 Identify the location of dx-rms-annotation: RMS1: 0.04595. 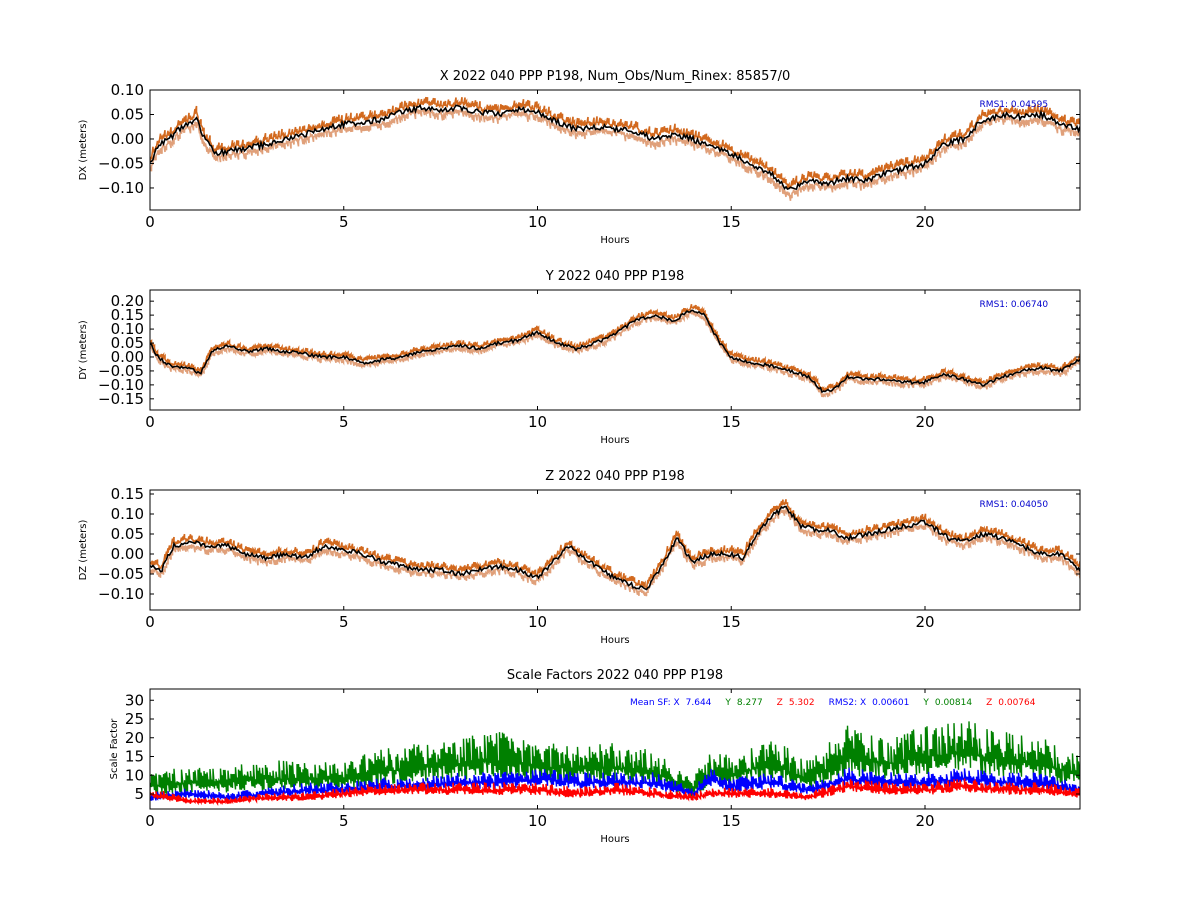
(1014, 105).